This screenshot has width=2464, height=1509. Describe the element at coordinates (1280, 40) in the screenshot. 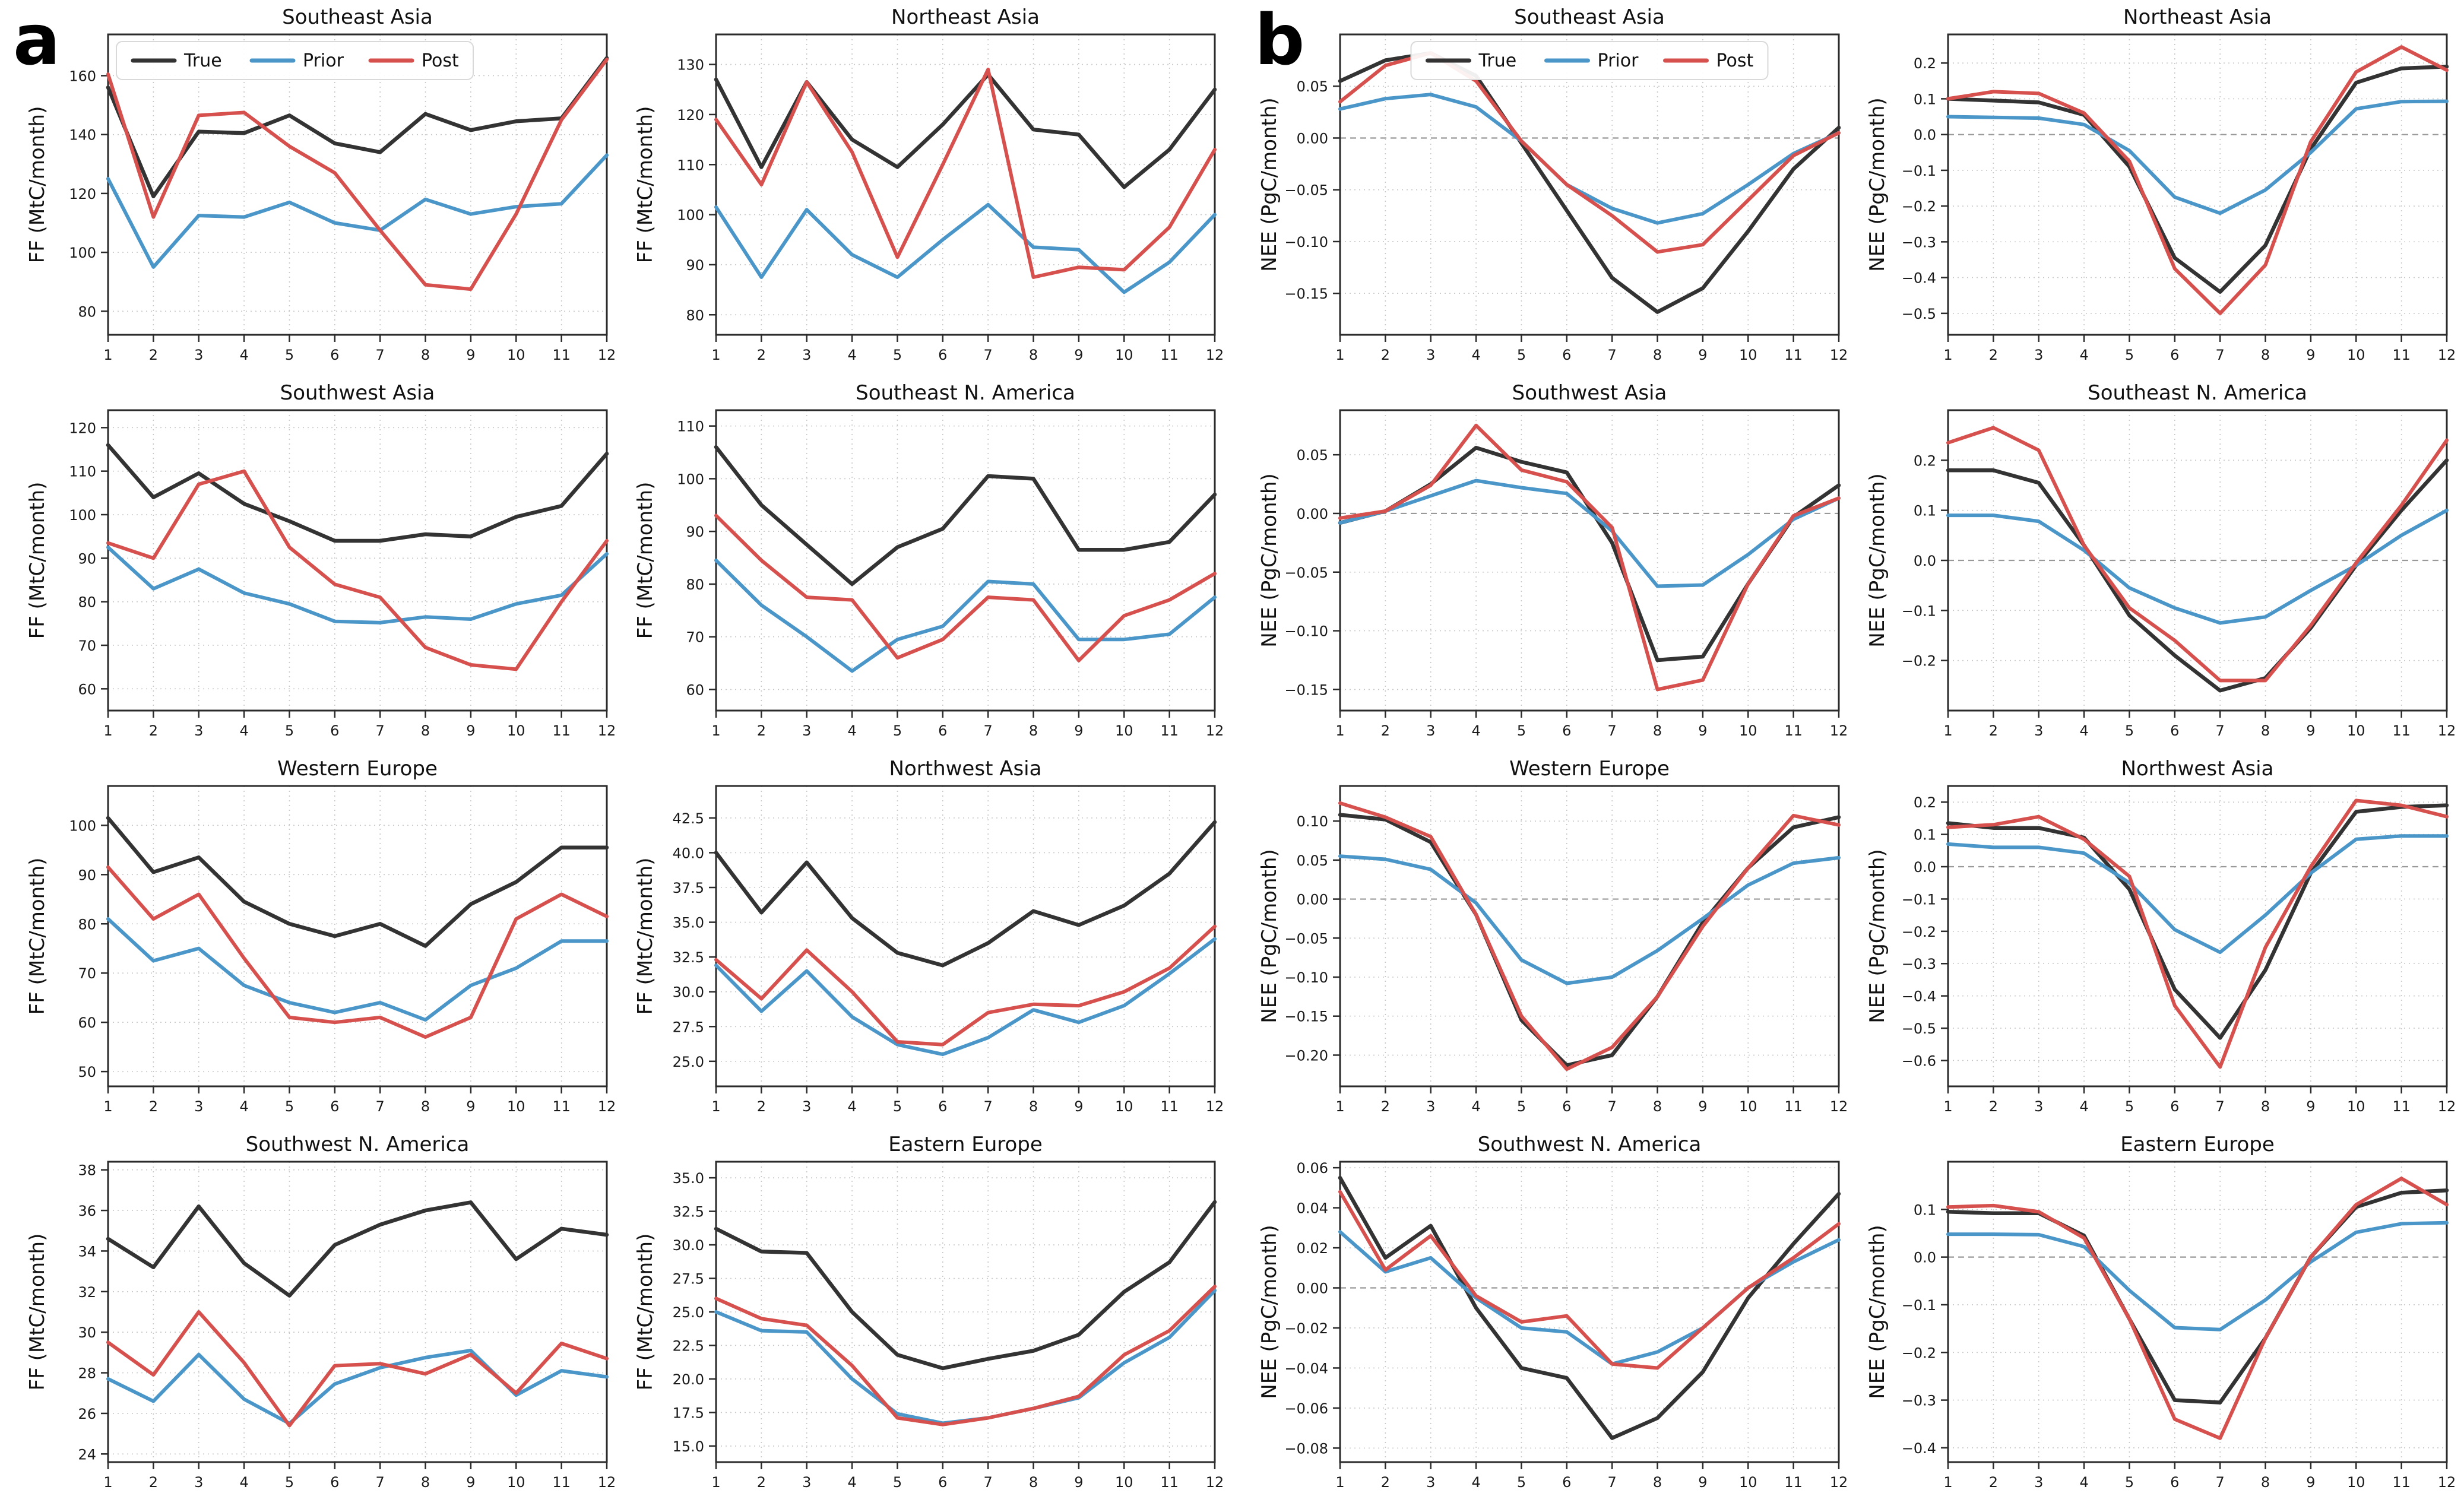

I see `panel-b-label: b` at that location.